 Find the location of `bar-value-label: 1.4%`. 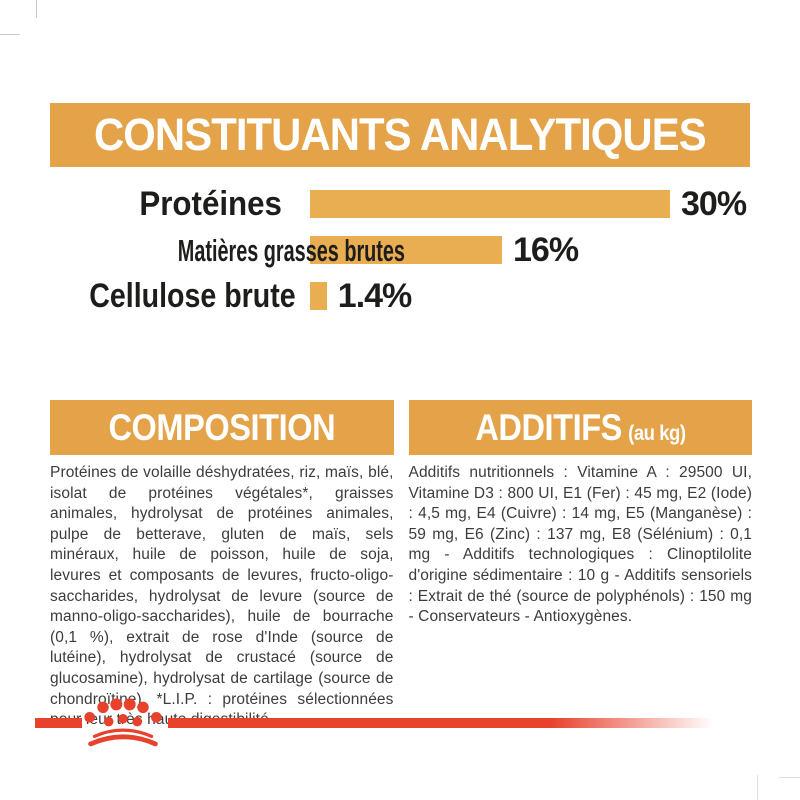

bar-value-label: 1.4% is located at coordinates (374, 295).